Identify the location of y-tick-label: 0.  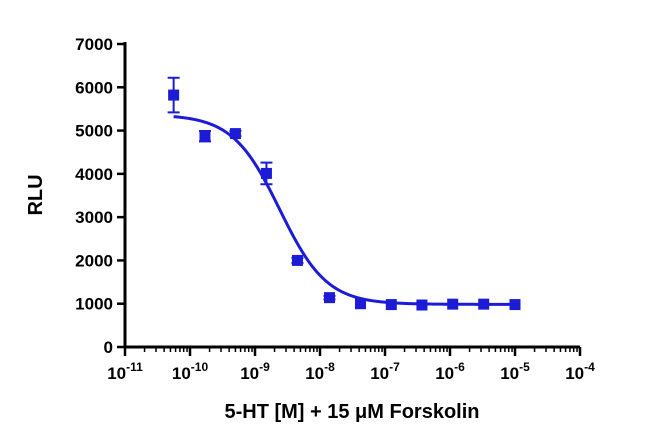
(108, 347).